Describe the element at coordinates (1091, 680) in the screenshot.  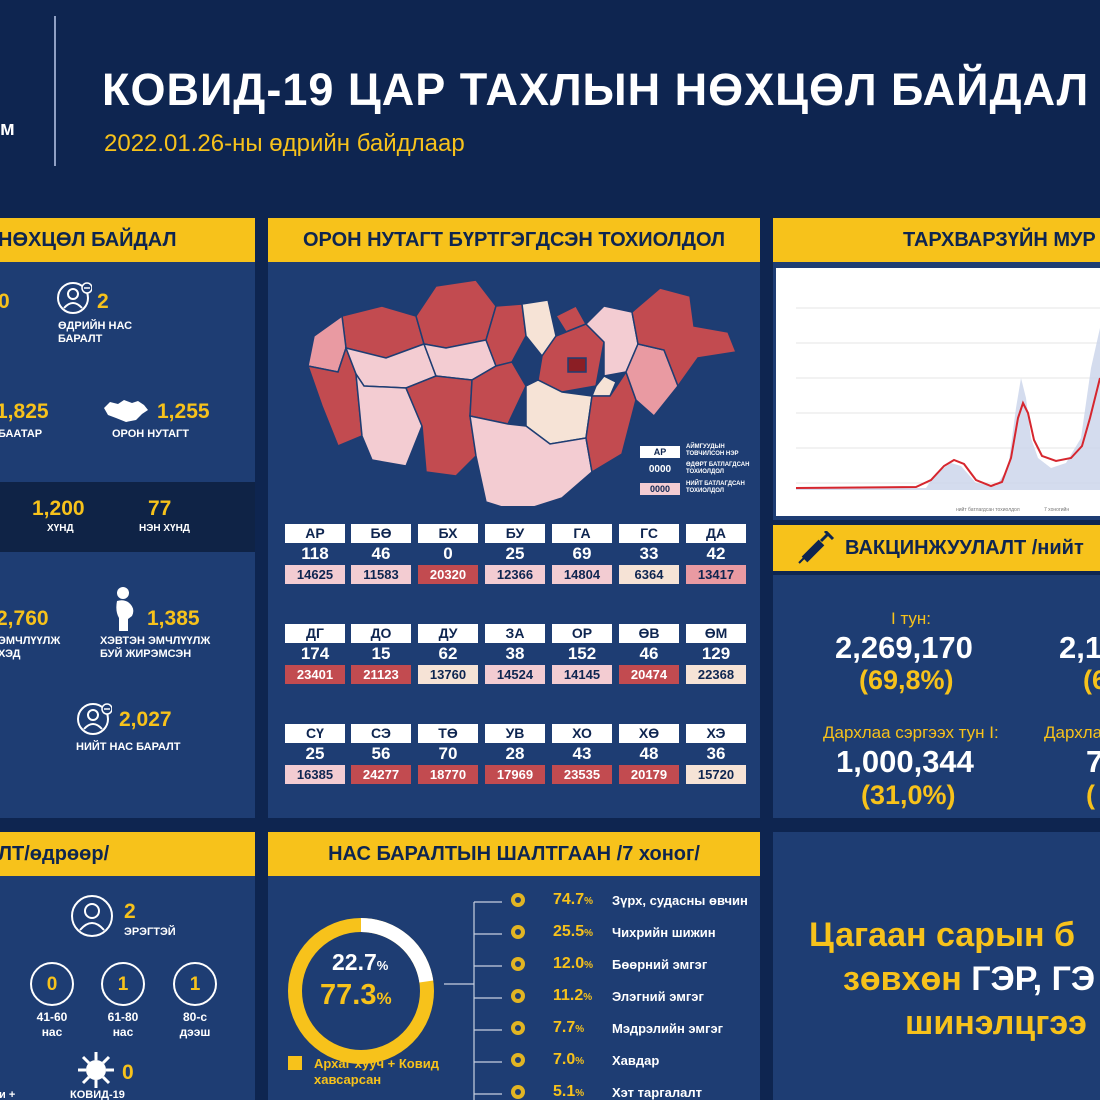
I see `dose2-pct: (6` at that location.